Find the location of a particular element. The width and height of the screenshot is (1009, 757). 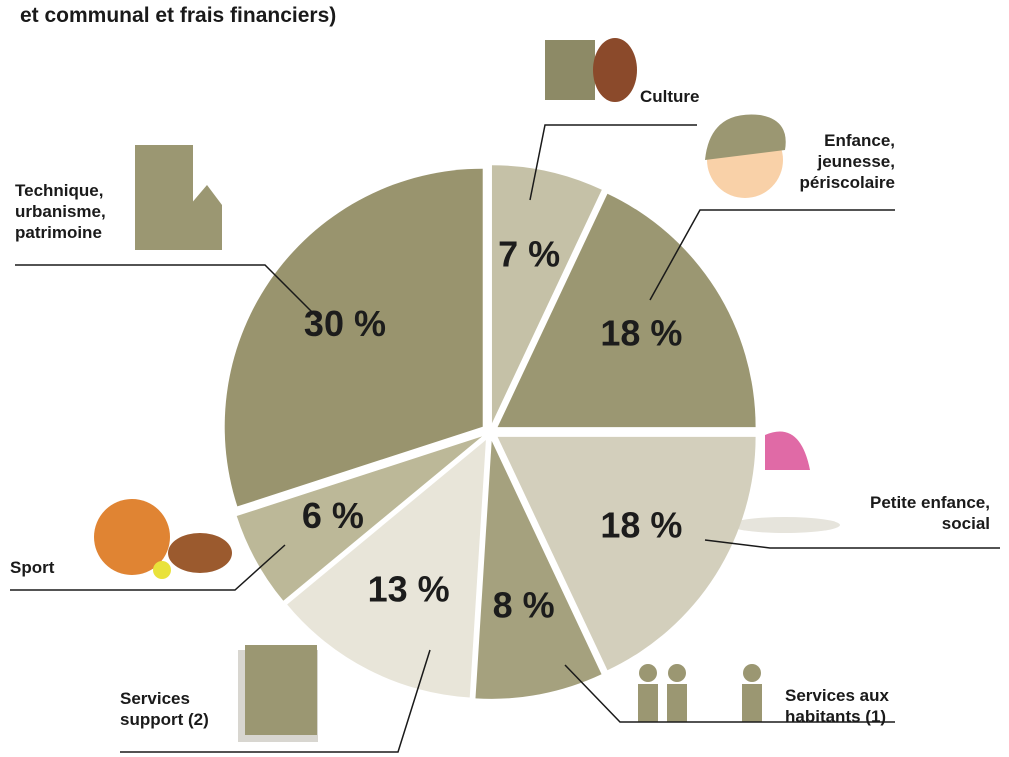

cap-icon is located at coordinates (745, 137).